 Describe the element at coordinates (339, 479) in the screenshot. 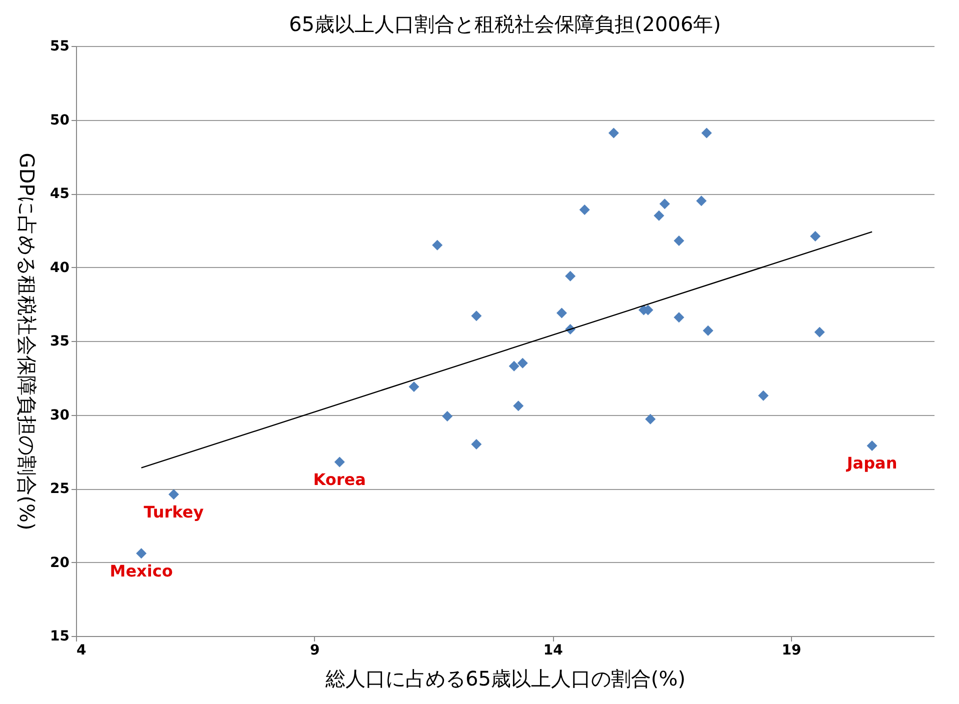

I see `annotation: Korea` at that location.